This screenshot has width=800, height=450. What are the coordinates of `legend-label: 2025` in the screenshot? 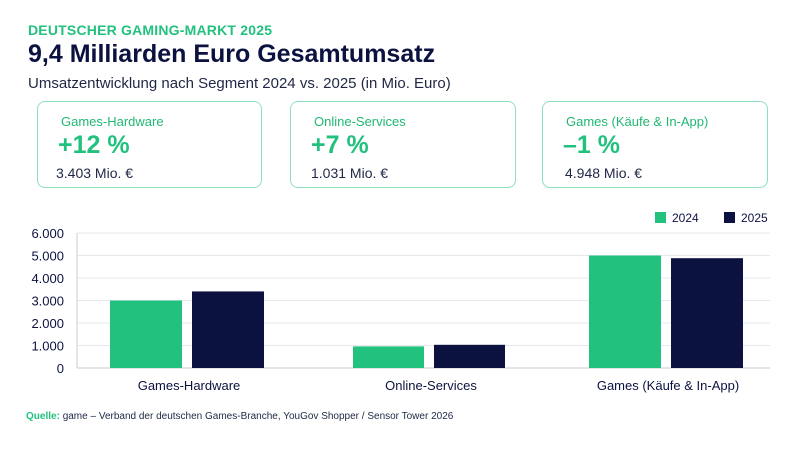 It's located at (754, 218).